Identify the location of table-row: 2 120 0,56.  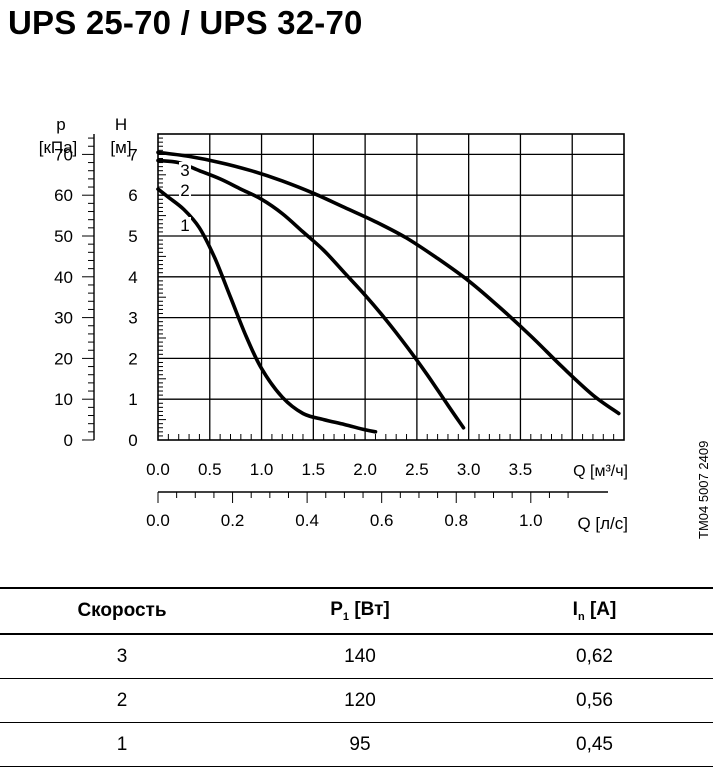
(356, 700).